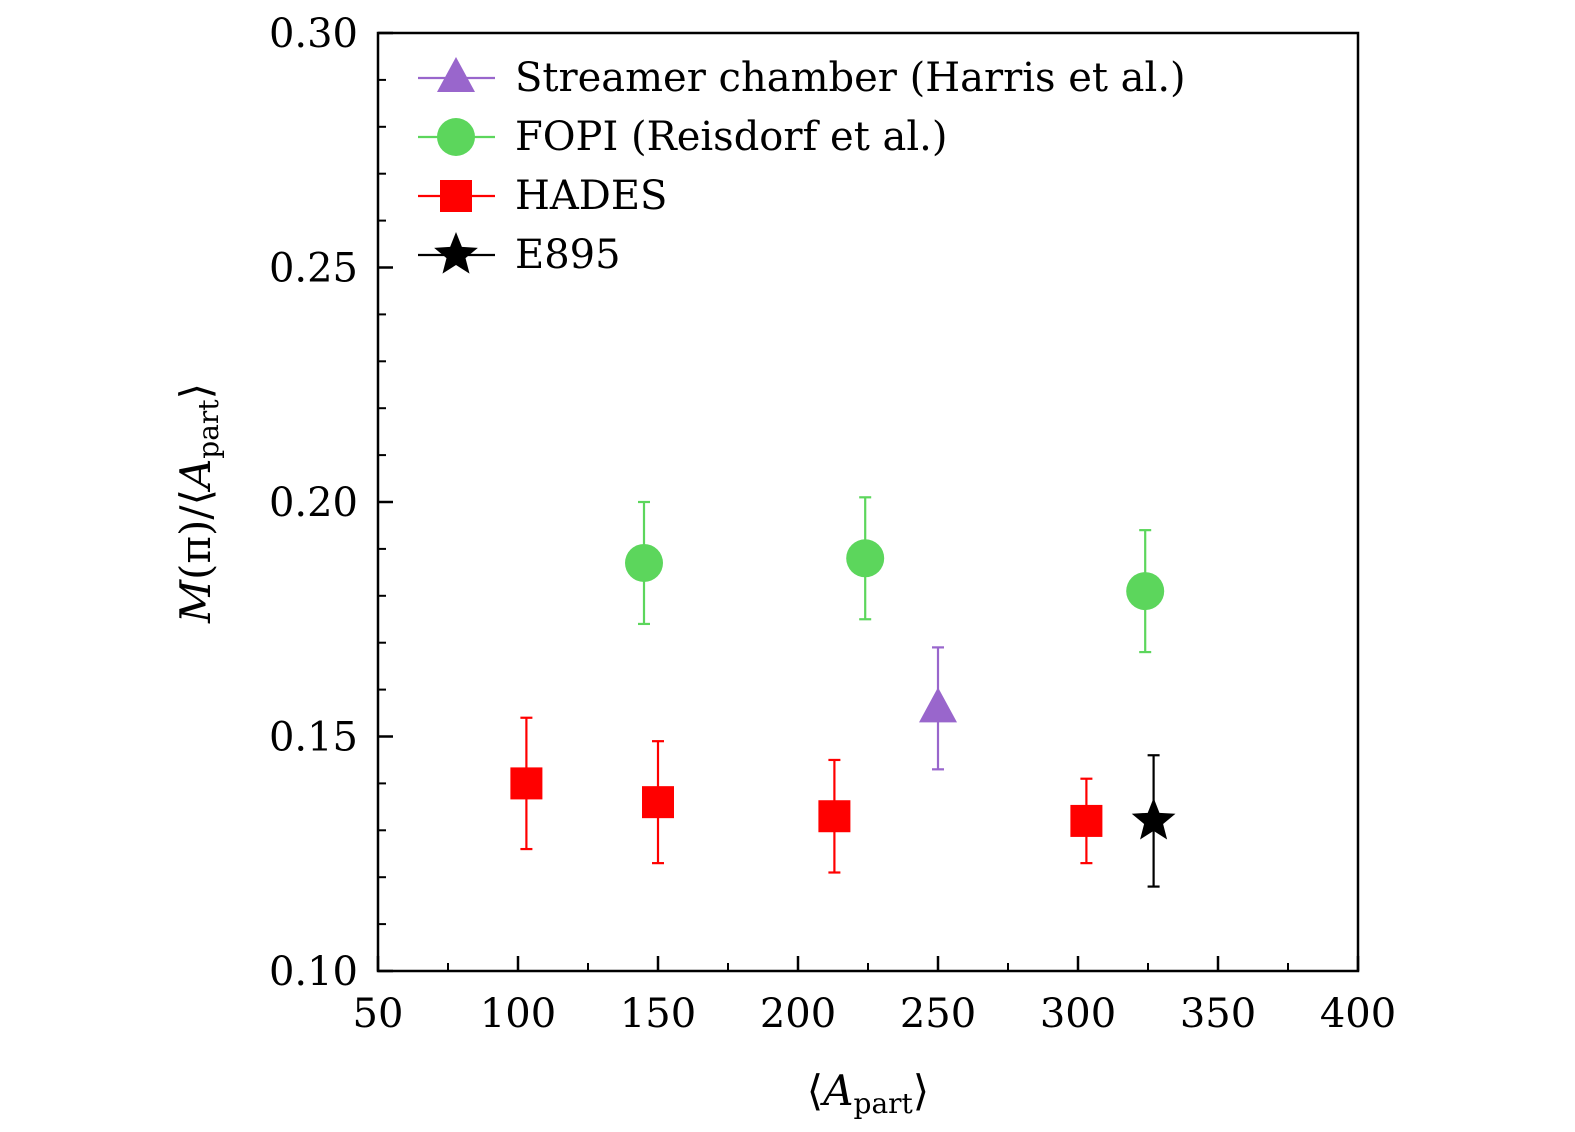  Describe the element at coordinates (850, 78) in the screenshot. I see `legend-label: Streamer chamber (Harris et al.)` at that location.